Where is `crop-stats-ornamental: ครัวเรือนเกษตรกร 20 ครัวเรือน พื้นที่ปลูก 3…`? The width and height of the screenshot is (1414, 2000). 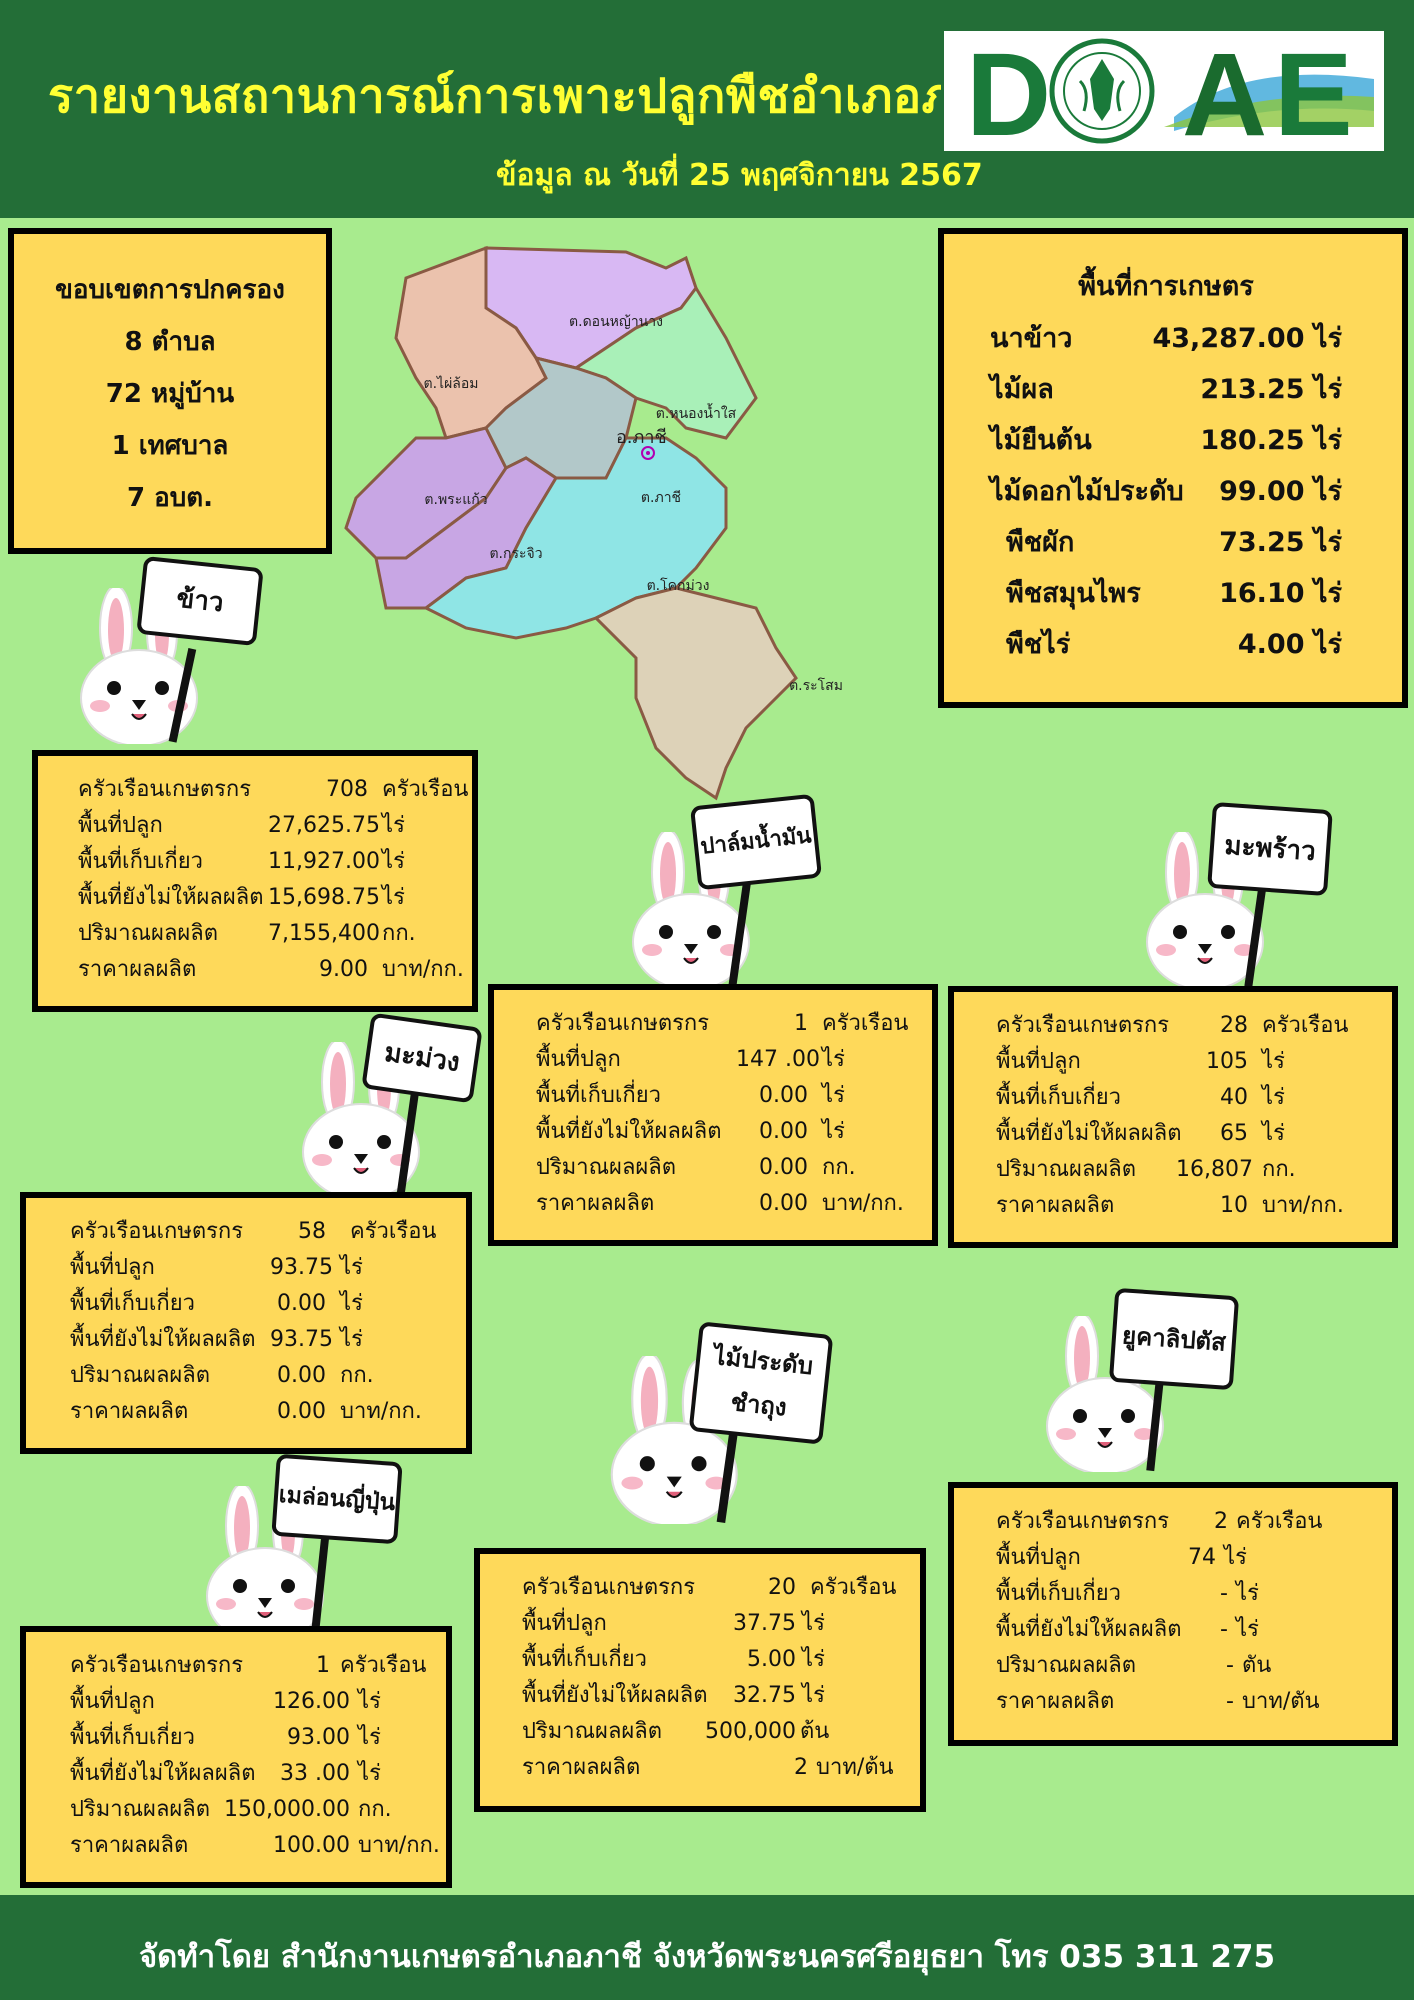
crop-stats-ornamental: ครัวเรือนเกษตรกร 20 ครัวเรือน พื้นที่ปลูก 3… is located at coordinates (700, 1680).